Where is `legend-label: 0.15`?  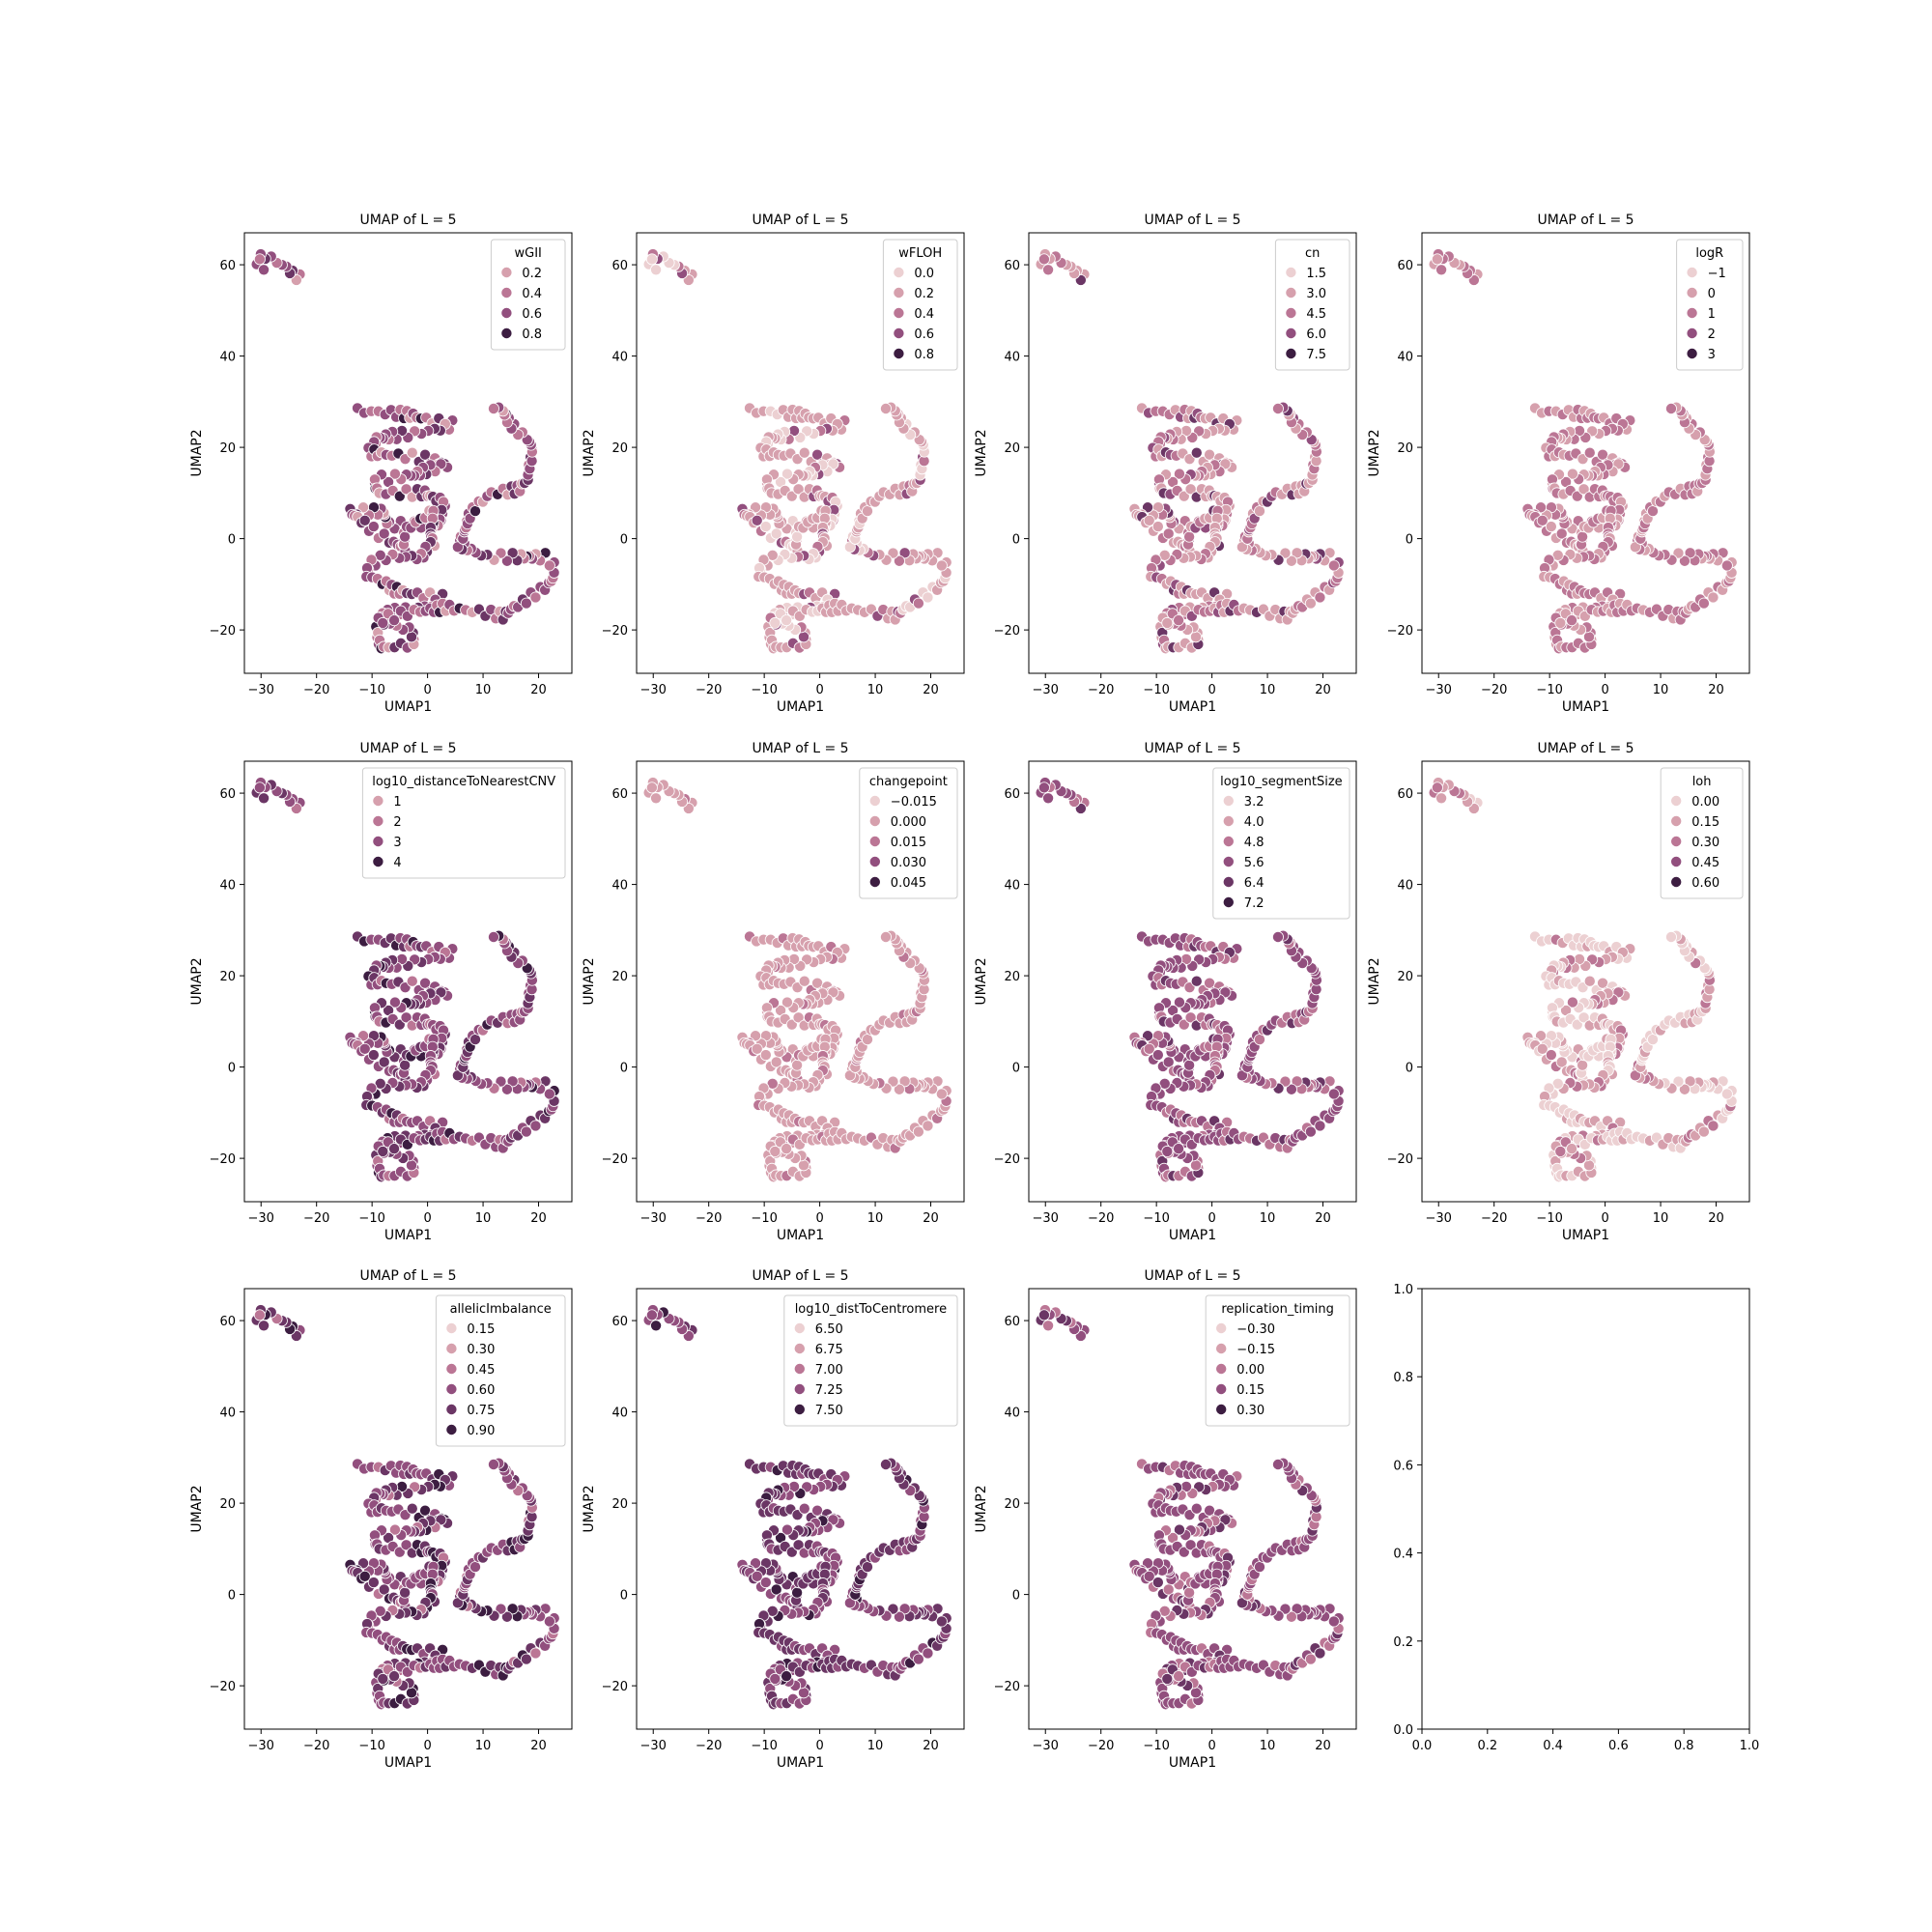 legend-label: 0.15 is located at coordinates (1250, 1390).